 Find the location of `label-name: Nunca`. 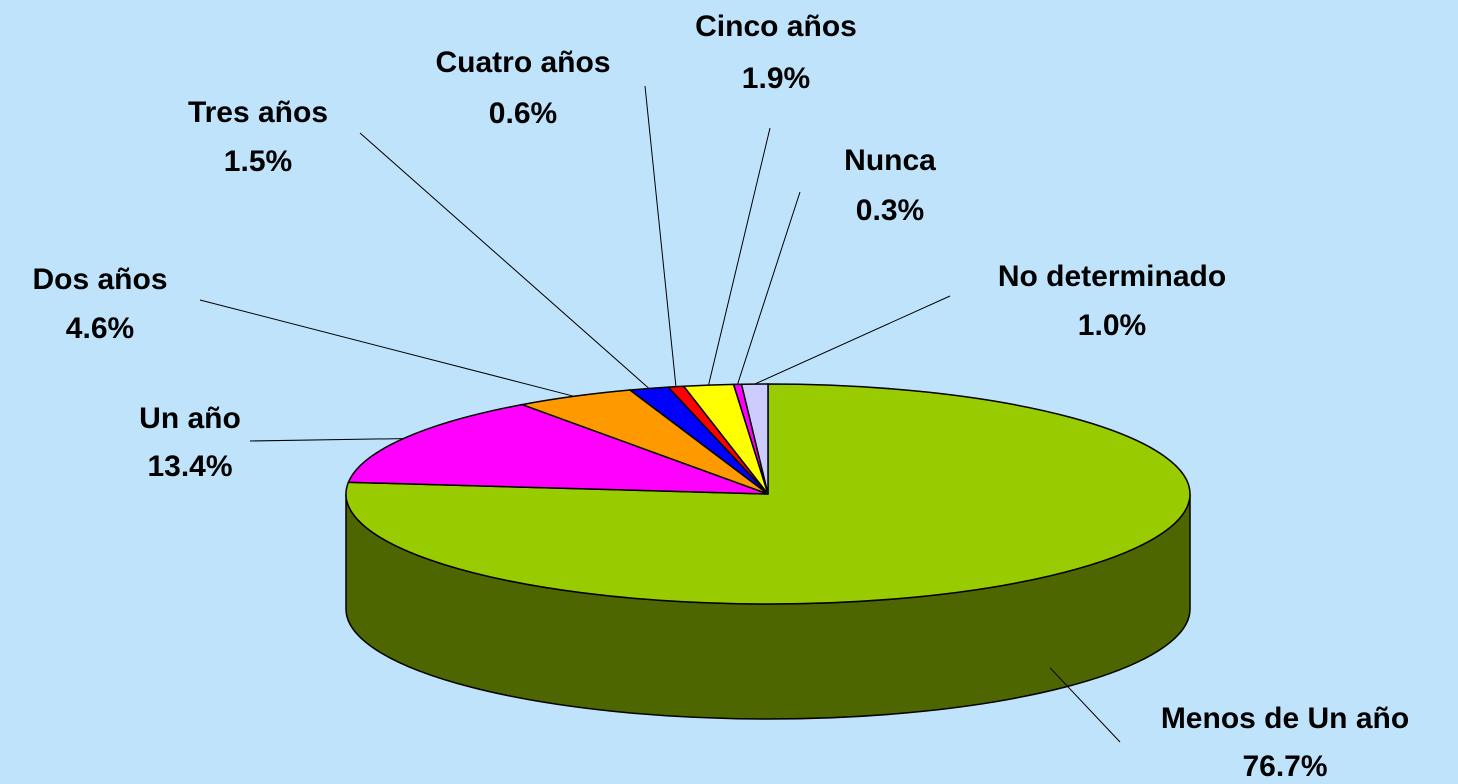

label-name: Nunca is located at coordinates (890, 160).